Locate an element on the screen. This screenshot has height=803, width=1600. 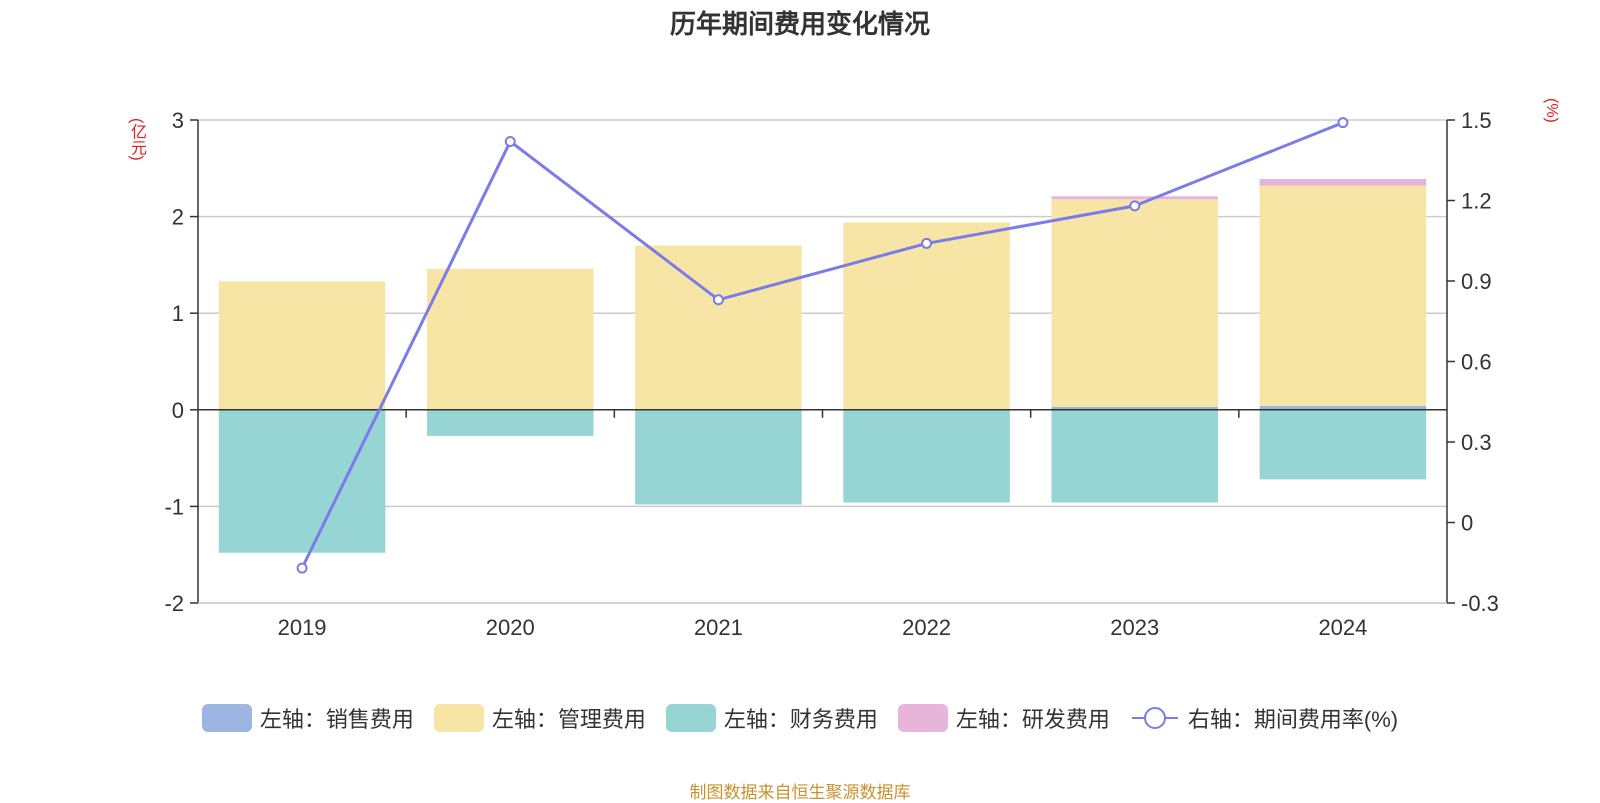
legend-item-admin: 左轴：管理费用 is located at coordinates (539, 718).